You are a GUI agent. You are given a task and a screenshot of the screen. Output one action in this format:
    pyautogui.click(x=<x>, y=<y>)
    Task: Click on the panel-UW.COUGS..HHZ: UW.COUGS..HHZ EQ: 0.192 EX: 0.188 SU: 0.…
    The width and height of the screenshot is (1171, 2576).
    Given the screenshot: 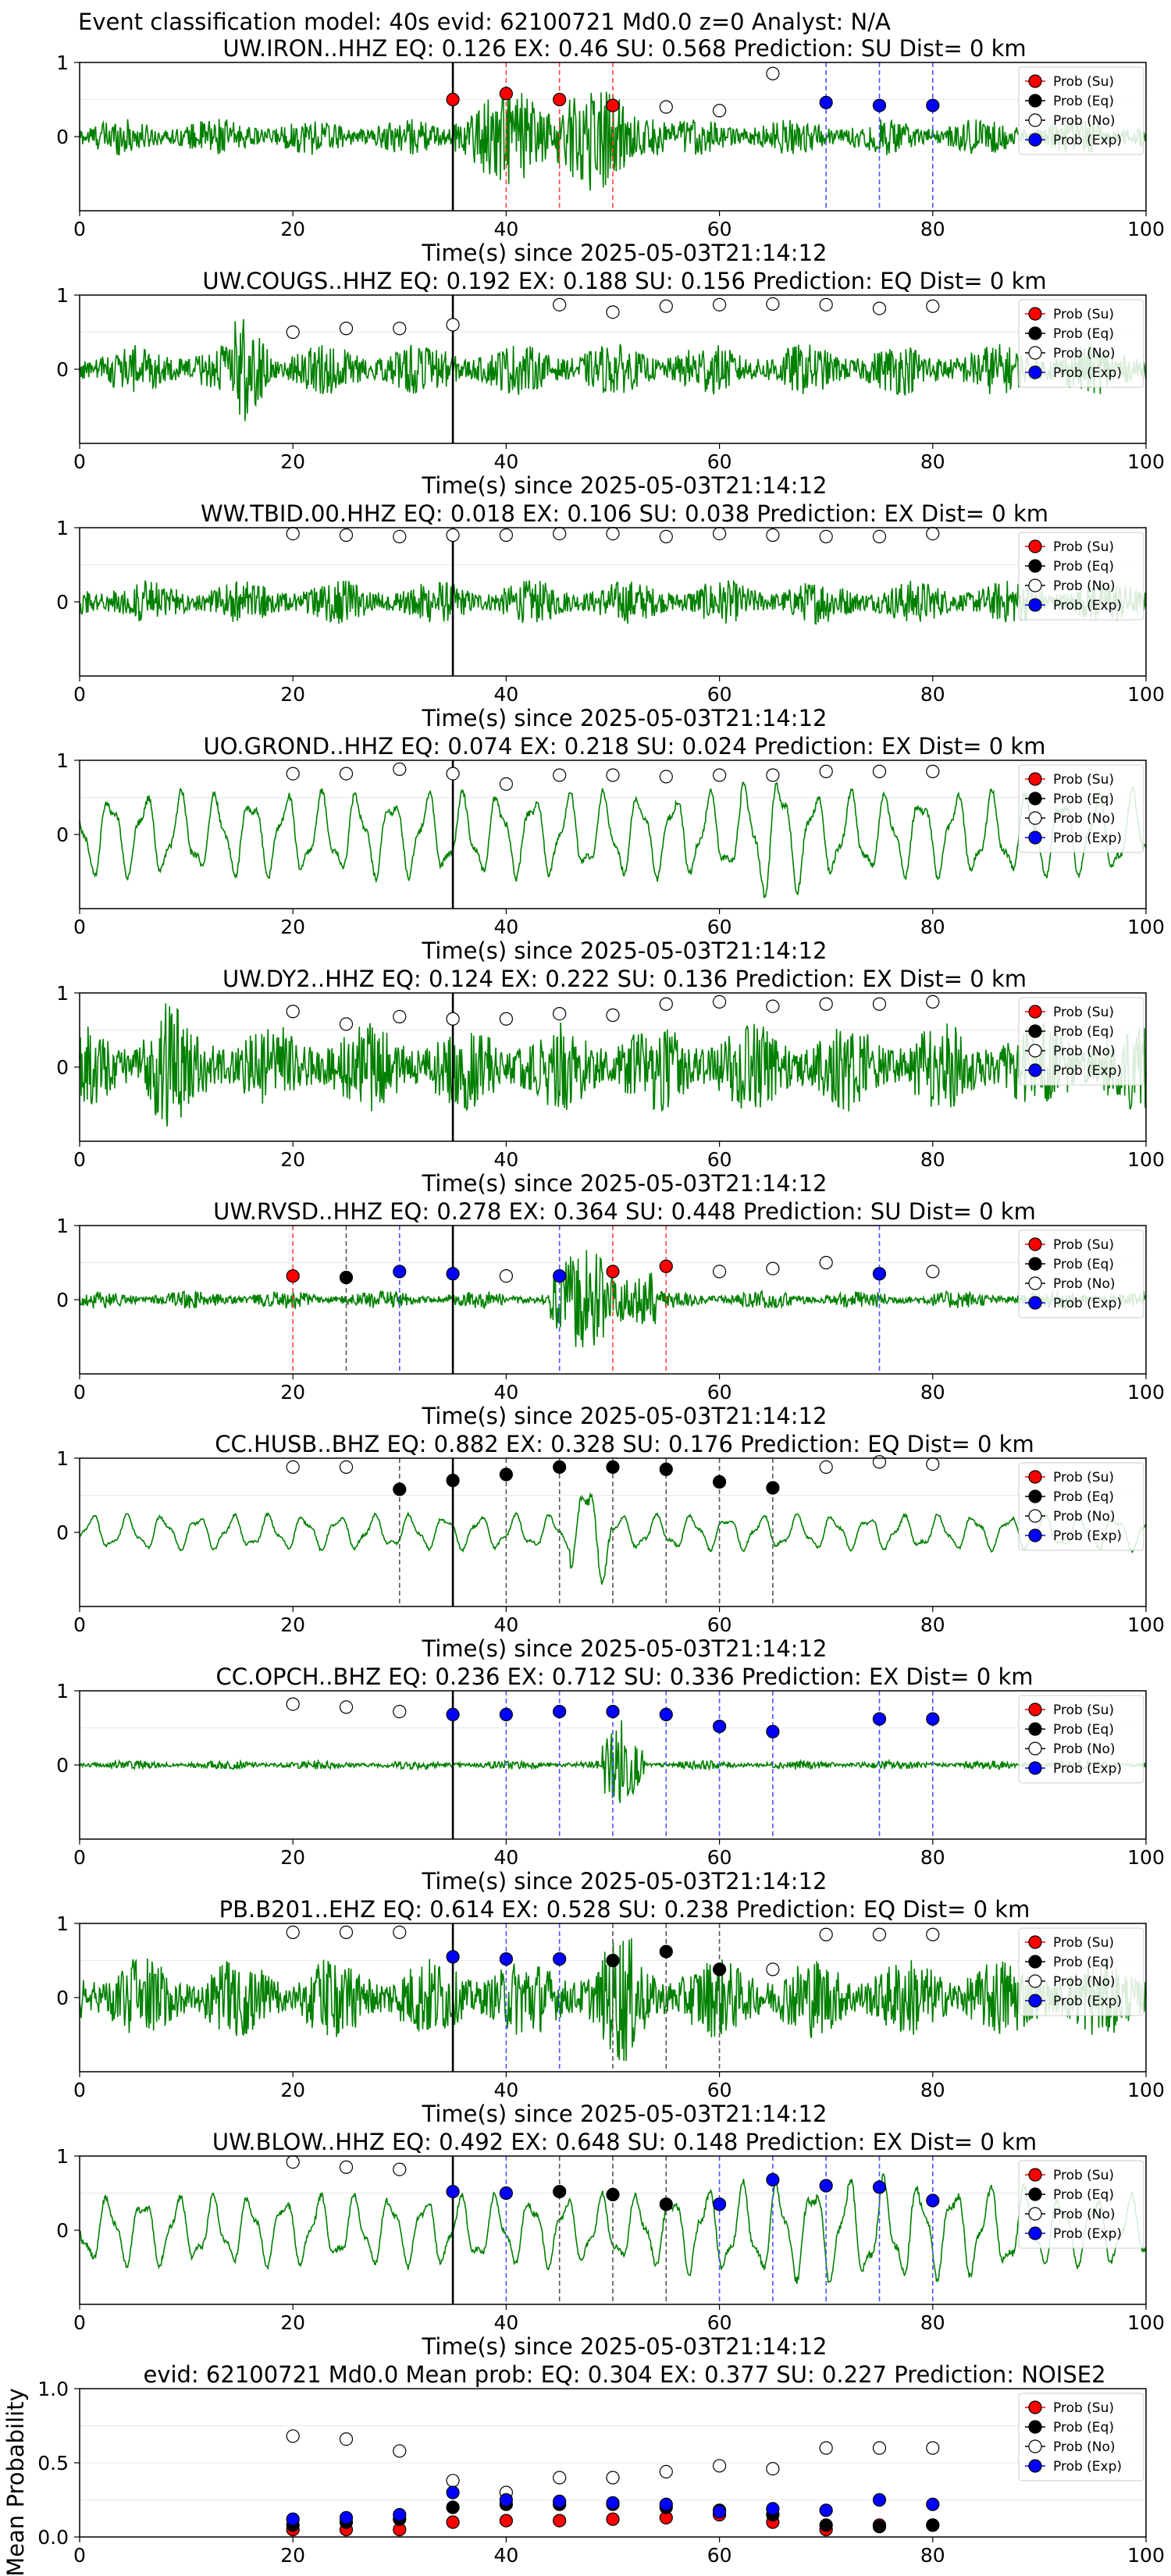 What is the action you would take?
    pyautogui.click(x=610, y=383)
    